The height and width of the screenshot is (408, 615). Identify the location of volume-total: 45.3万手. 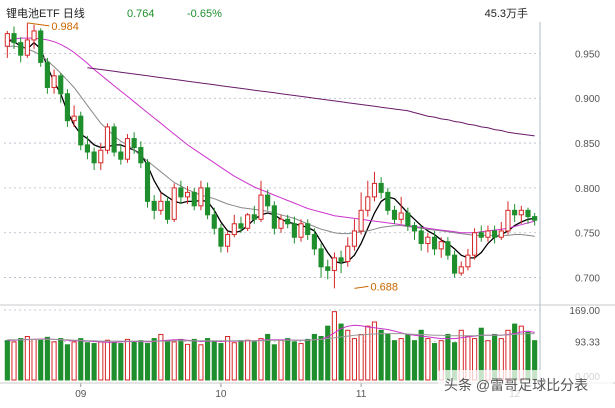
(506, 13).